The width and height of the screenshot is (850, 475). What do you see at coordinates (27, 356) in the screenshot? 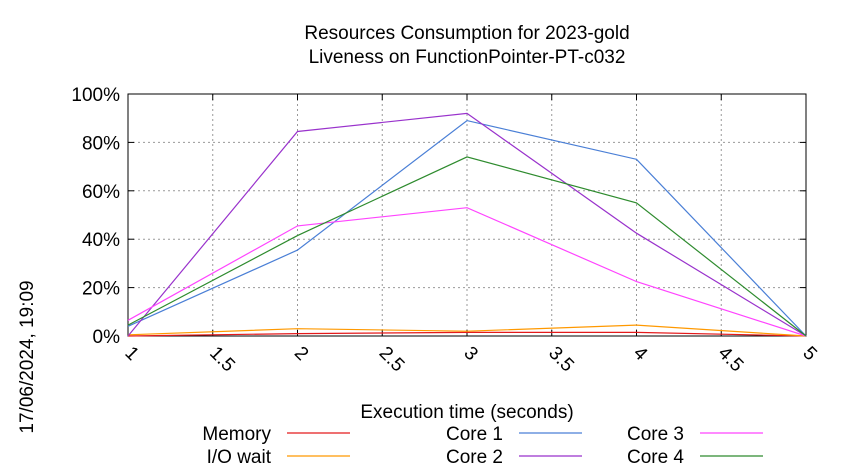
I see `timestamp-label: 17/06/2024, 19:09` at bounding box center [27, 356].